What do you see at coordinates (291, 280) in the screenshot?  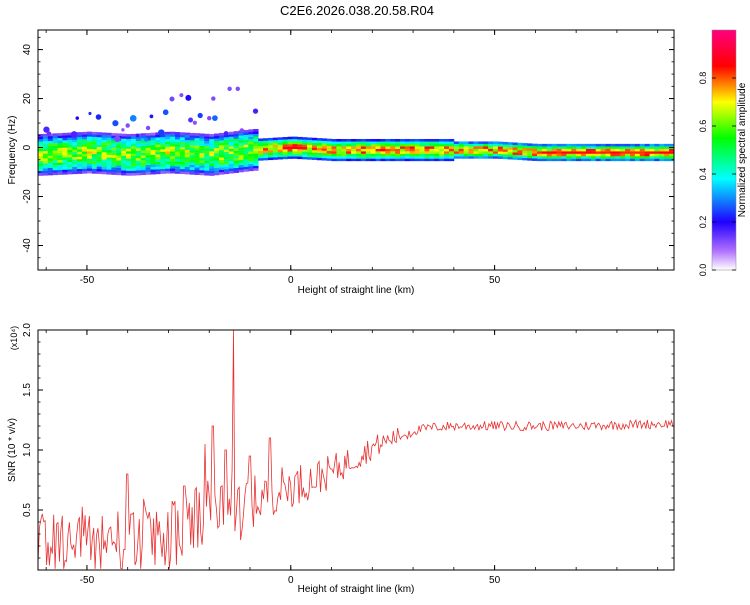 I see `x-tick-label: 0` at bounding box center [291, 280].